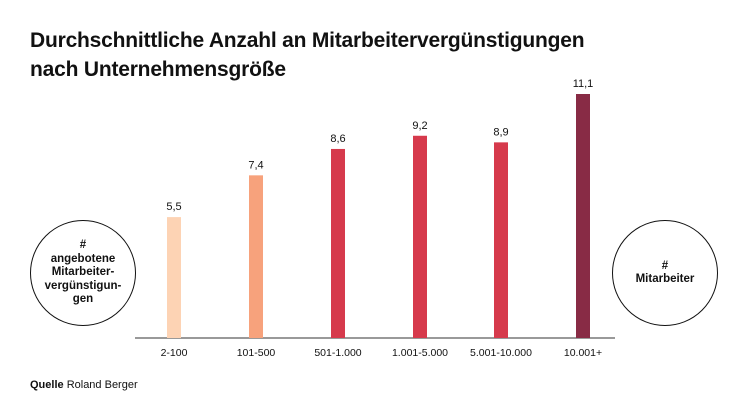 Image resolution: width=746 pixels, height=419 pixels. What do you see at coordinates (256, 353) in the screenshot?
I see `category-label-101-500: 101-500` at bounding box center [256, 353].